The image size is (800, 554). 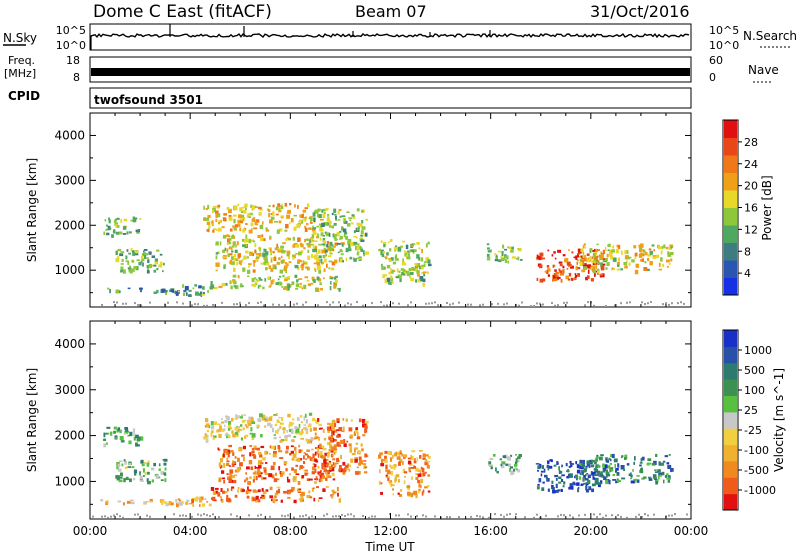 I want to click on colorbar-swatch, so click(x=730, y=216).